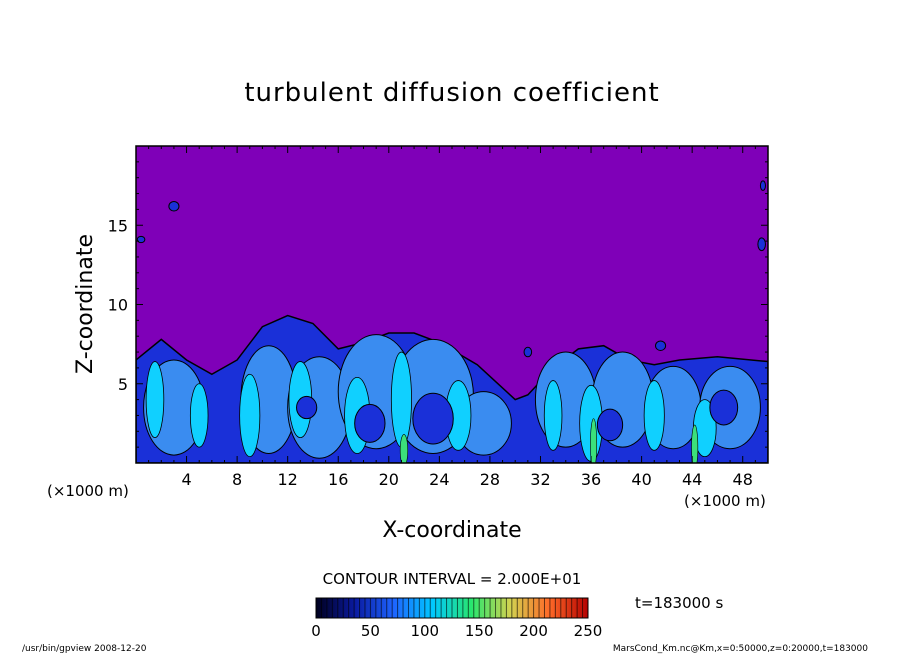 Image resolution: width=904 pixels, height=654 pixels. Describe the element at coordinates (725, 501) in the screenshot. I see `x-axis-unit-right: (×1000 m)` at that location.